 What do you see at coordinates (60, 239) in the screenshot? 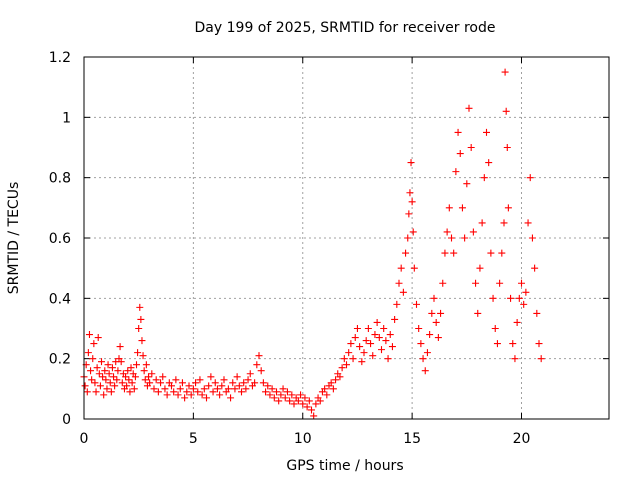
I see `y-tick-labels: 0 0.2 0.4 0.6 0.8 1 1.2` at bounding box center [60, 239].